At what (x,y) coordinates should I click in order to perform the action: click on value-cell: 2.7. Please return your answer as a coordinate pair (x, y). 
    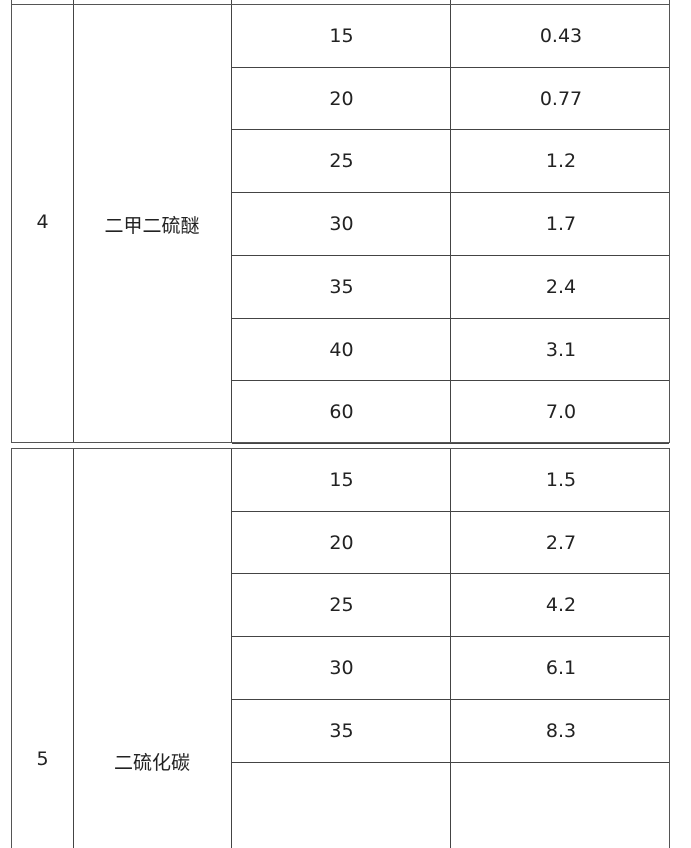
    Looking at the image, I should click on (561, 542).